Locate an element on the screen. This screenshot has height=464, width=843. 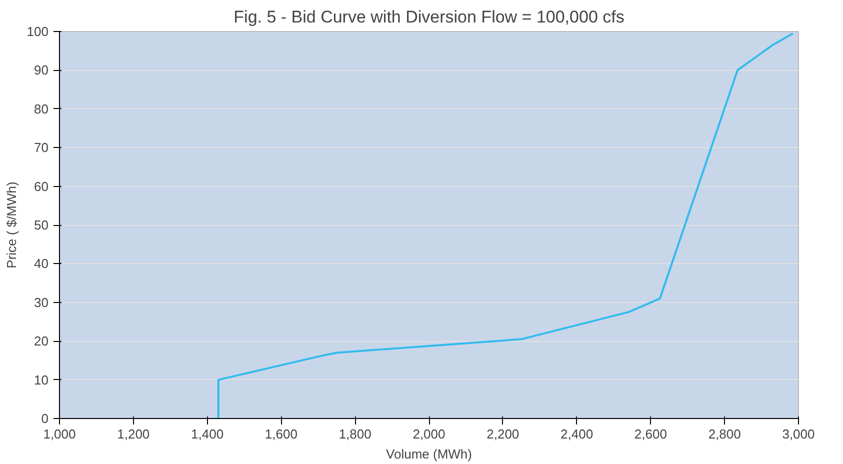
x-tick-label: 1,000 is located at coordinates (59, 434).